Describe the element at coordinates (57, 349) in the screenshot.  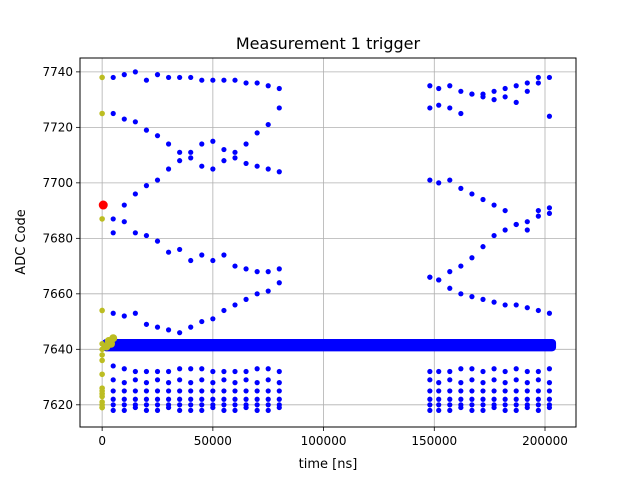
I see `y-tick-label: 7640` at that location.